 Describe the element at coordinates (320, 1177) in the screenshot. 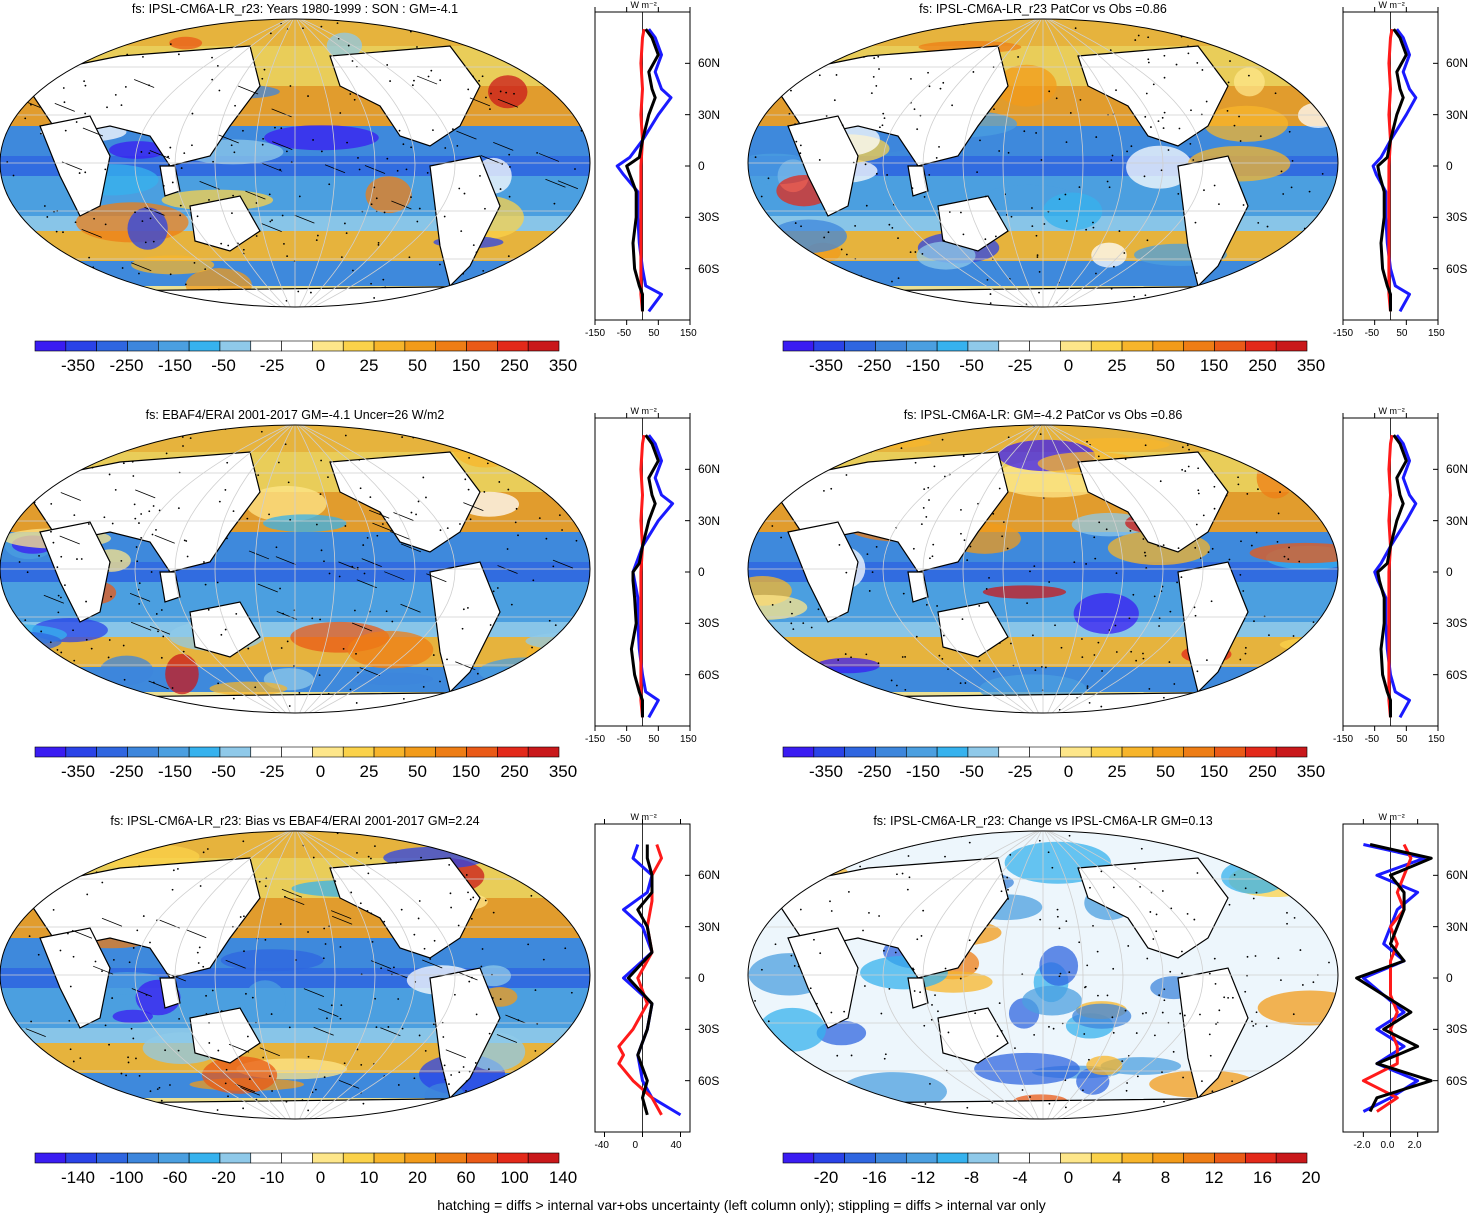

I see `colorbar-tick-label: 0` at that location.